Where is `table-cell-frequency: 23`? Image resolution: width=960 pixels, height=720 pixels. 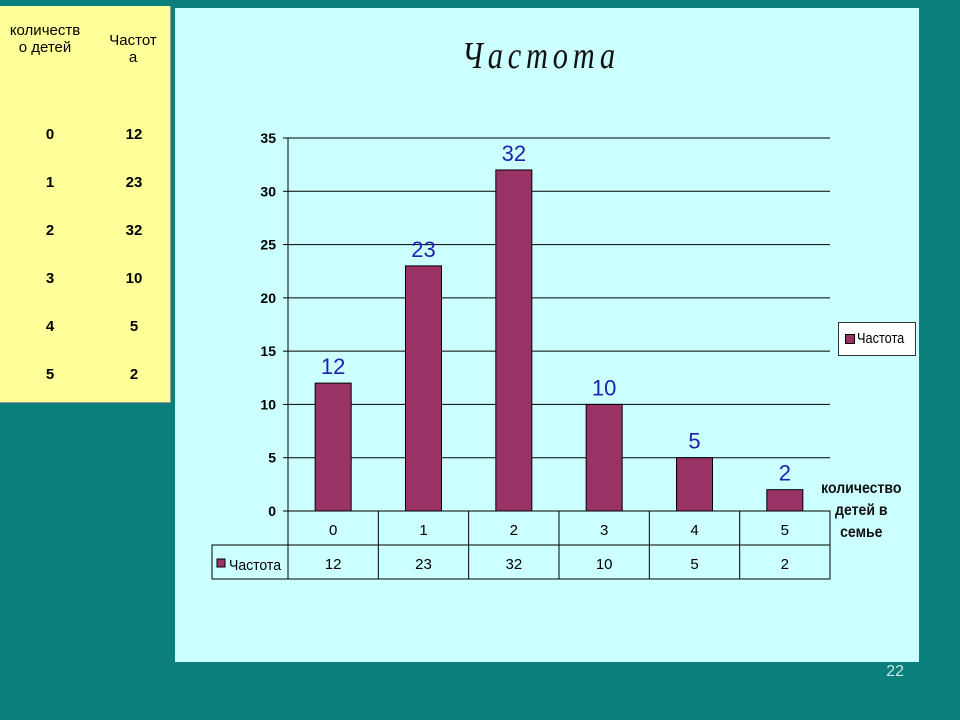 table-cell-frequency: 23 is located at coordinates (134, 182).